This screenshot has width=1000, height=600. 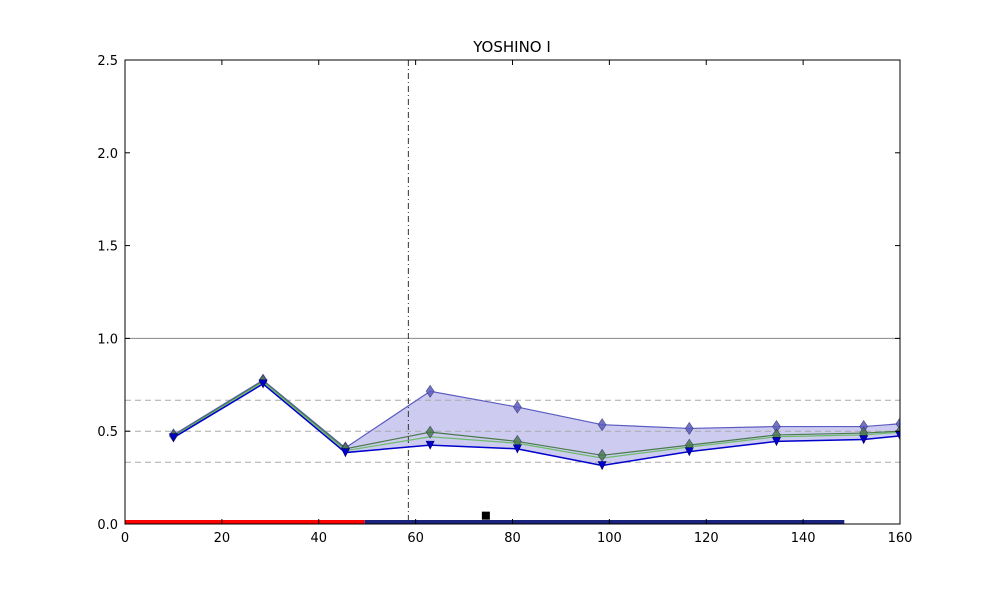 What do you see at coordinates (512, 538) in the screenshot?
I see `x-tick-label: 80` at bounding box center [512, 538].